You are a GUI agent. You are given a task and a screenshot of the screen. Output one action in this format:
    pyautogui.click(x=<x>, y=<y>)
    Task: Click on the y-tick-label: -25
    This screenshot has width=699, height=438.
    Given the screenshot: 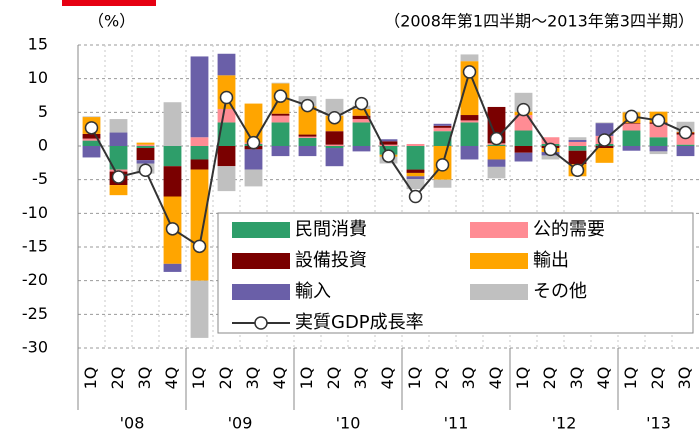 What is the action you would take?
    pyautogui.click(x=35, y=313)
    